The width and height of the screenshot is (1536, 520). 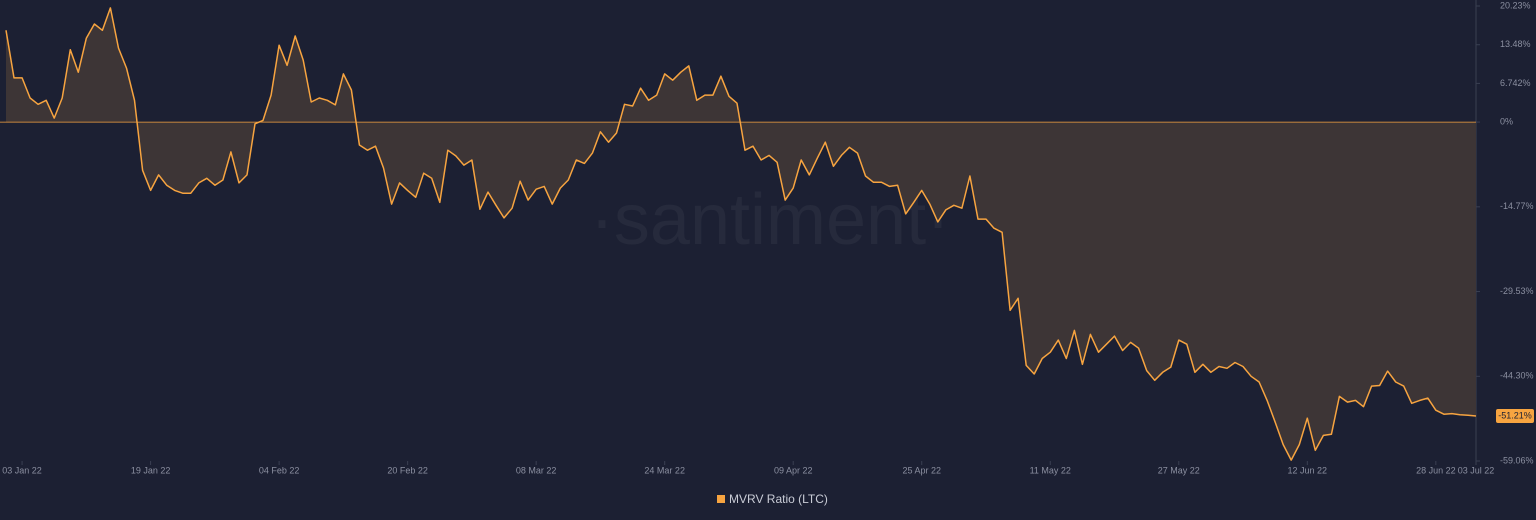 What do you see at coordinates (1515, 44) in the screenshot?
I see `y-tick-label: 13.48%` at bounding box center [1515, 44].